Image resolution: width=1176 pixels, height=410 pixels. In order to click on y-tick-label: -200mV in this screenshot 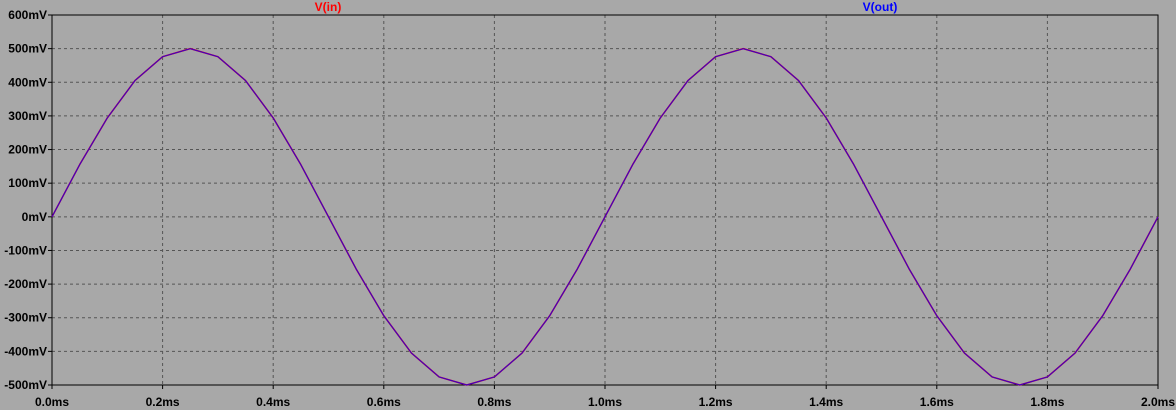, I will do `click(25, 284)`.